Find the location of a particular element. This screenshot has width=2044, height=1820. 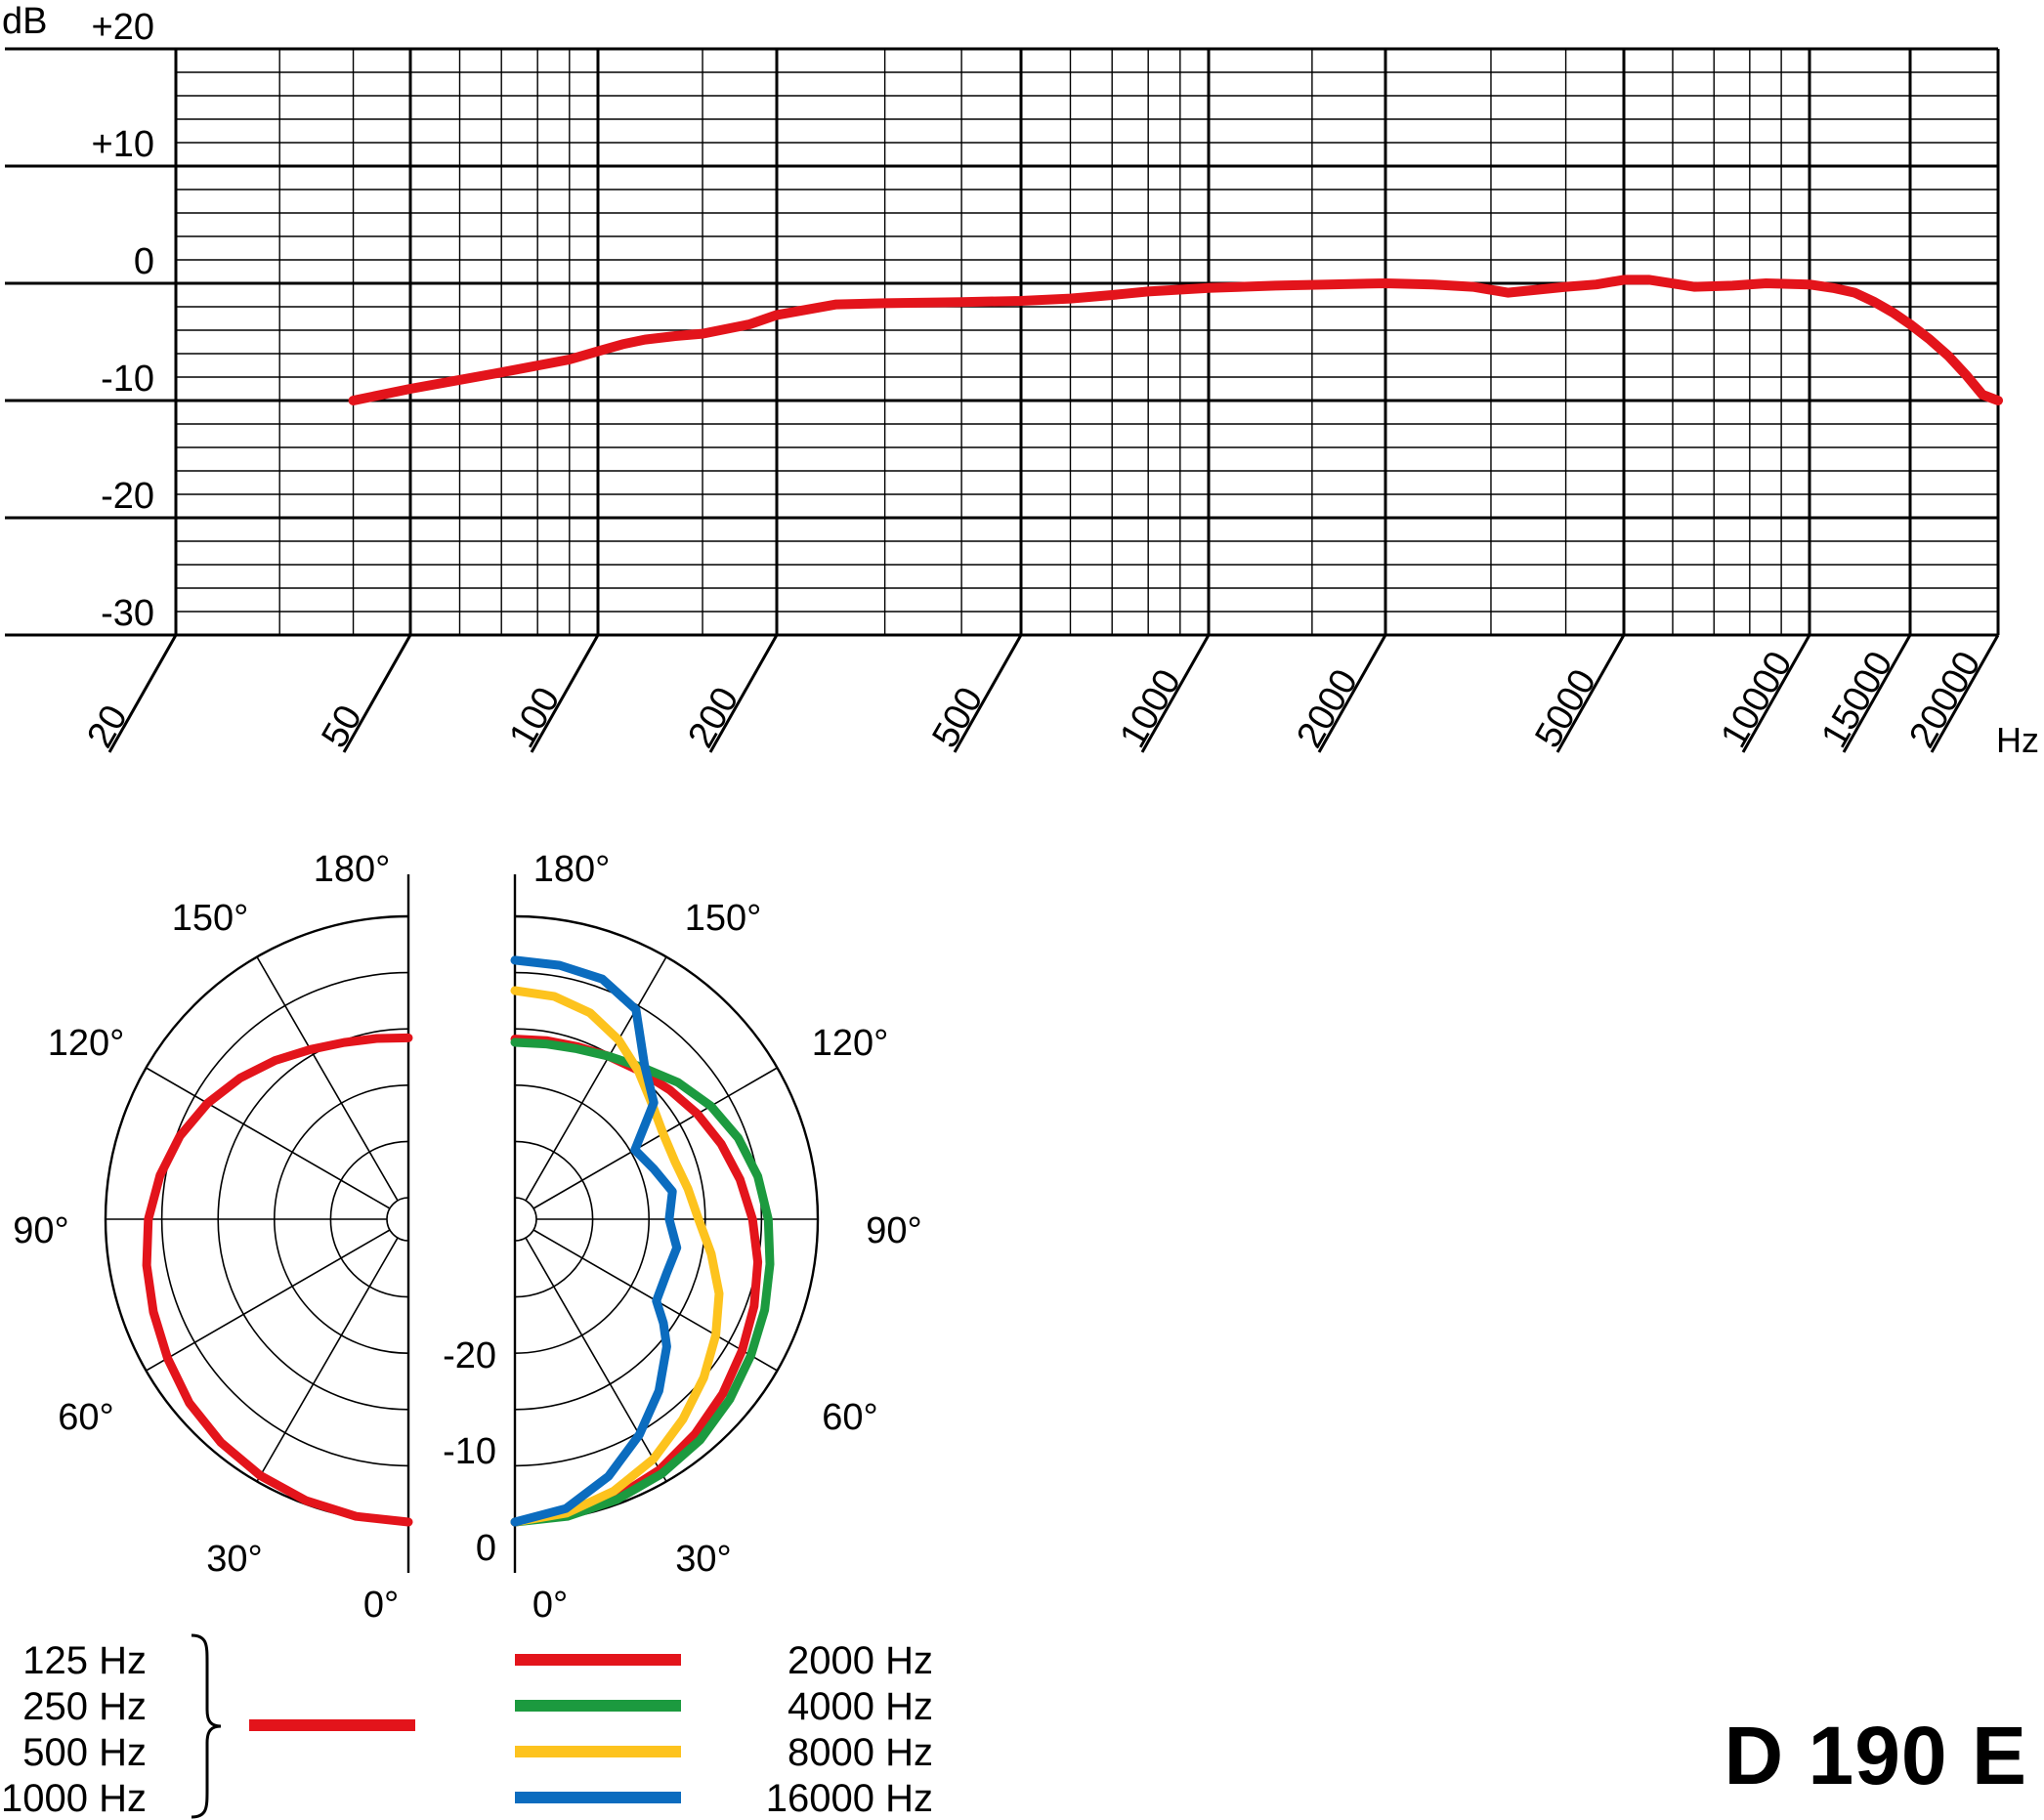

y-tick-label: +20 is located at coordinates (123, 27).